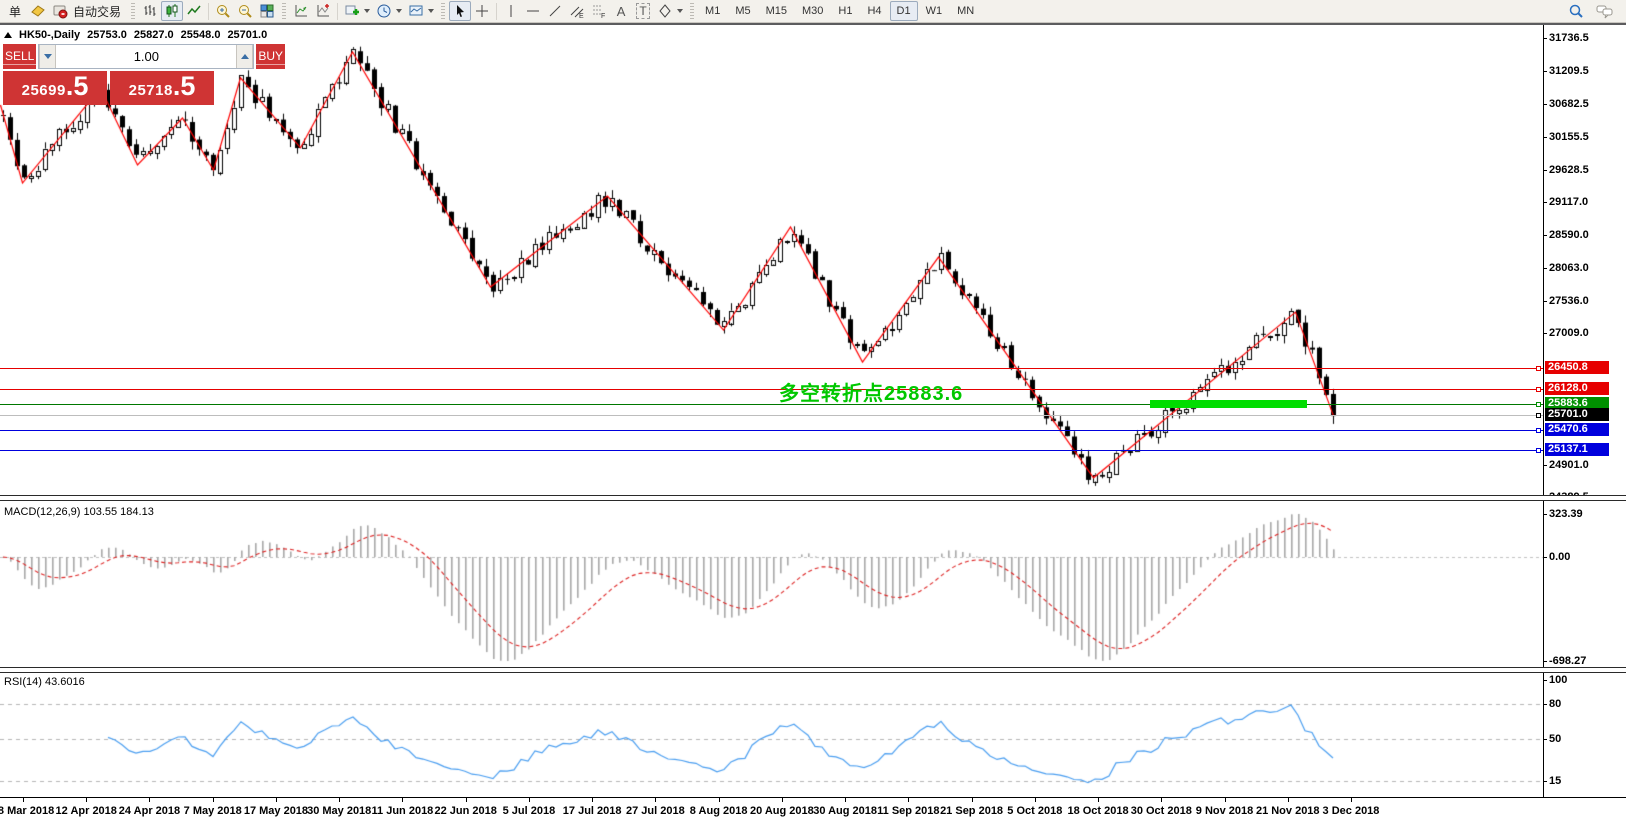  What do you see at coordinates (776, 11) in the screenshot?
I see `timeframe-m15-button: M15` at bounding box center [776, 11].